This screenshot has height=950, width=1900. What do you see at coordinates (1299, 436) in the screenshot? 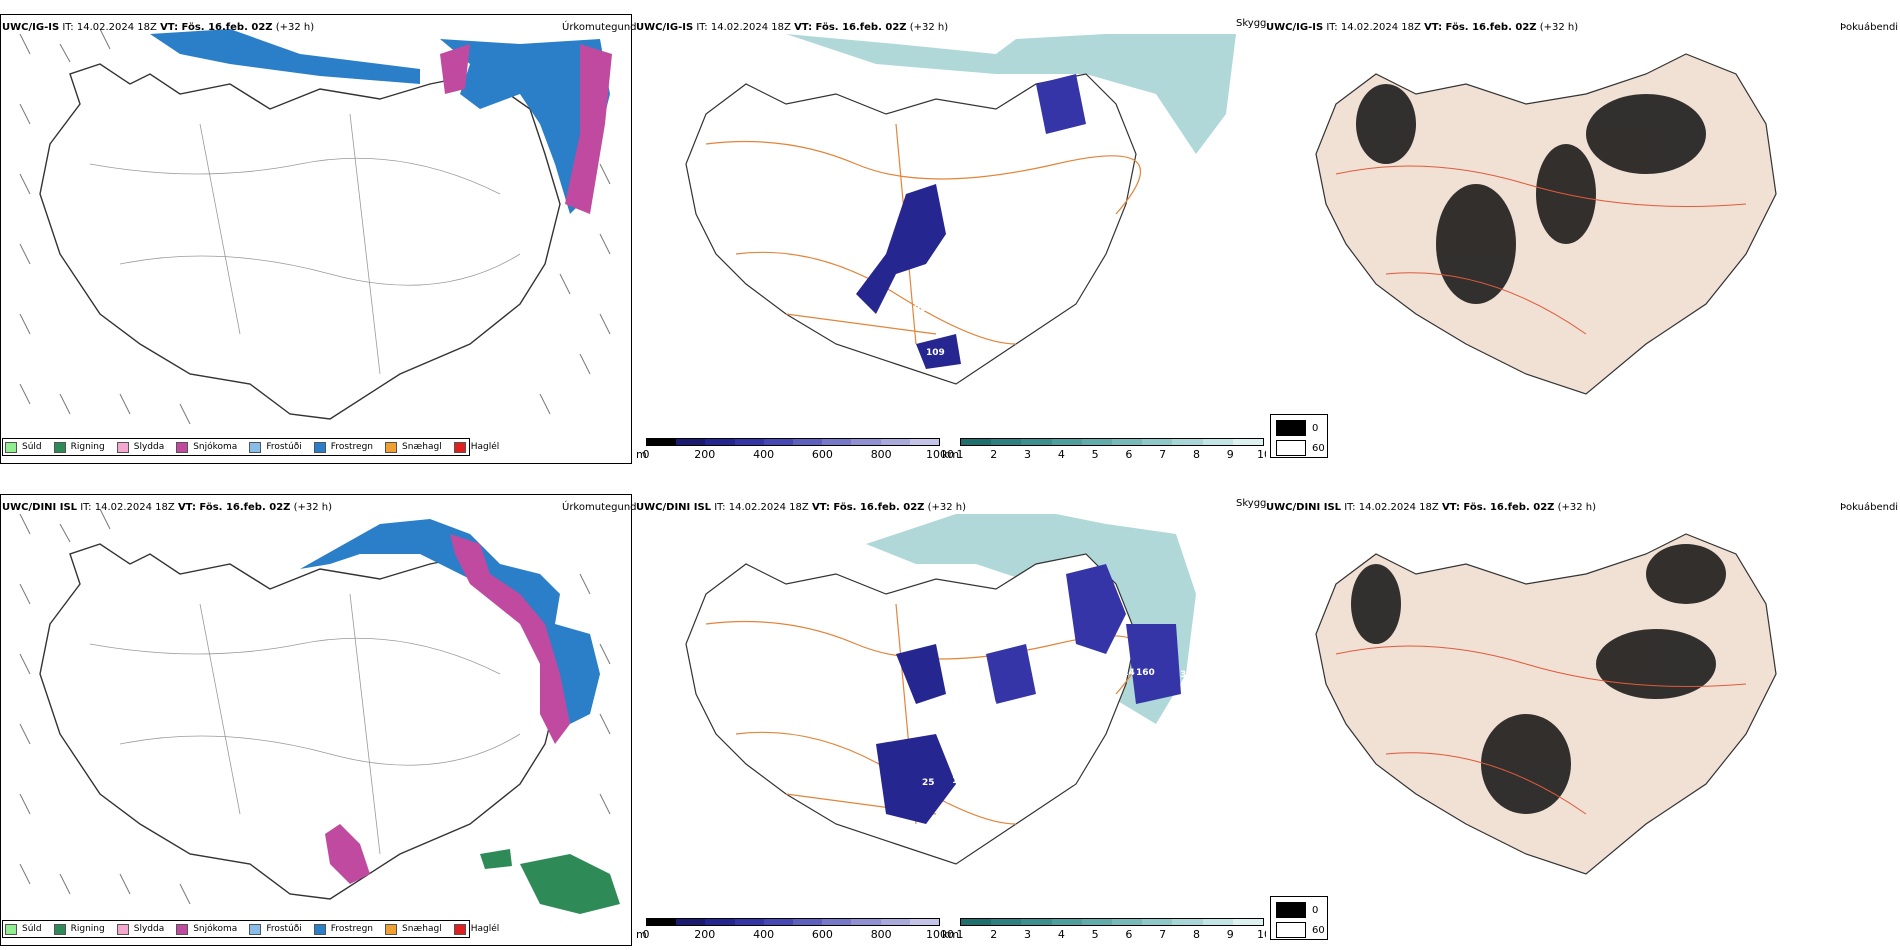
I see `fog-legend-top: 0 60` at bounding box center [1299, 436].